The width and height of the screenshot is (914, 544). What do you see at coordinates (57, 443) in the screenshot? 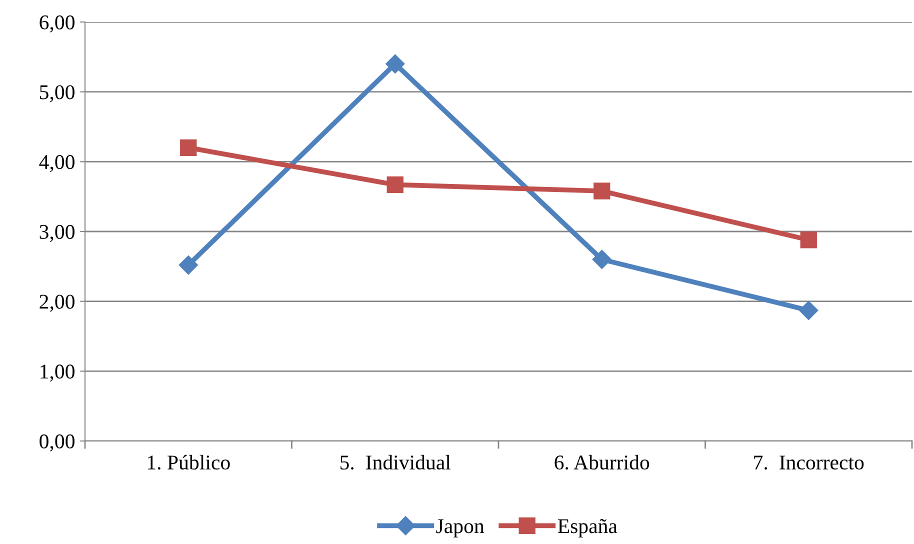
I see `y-tick-label: 0,00` at bounding box center [57, 443].